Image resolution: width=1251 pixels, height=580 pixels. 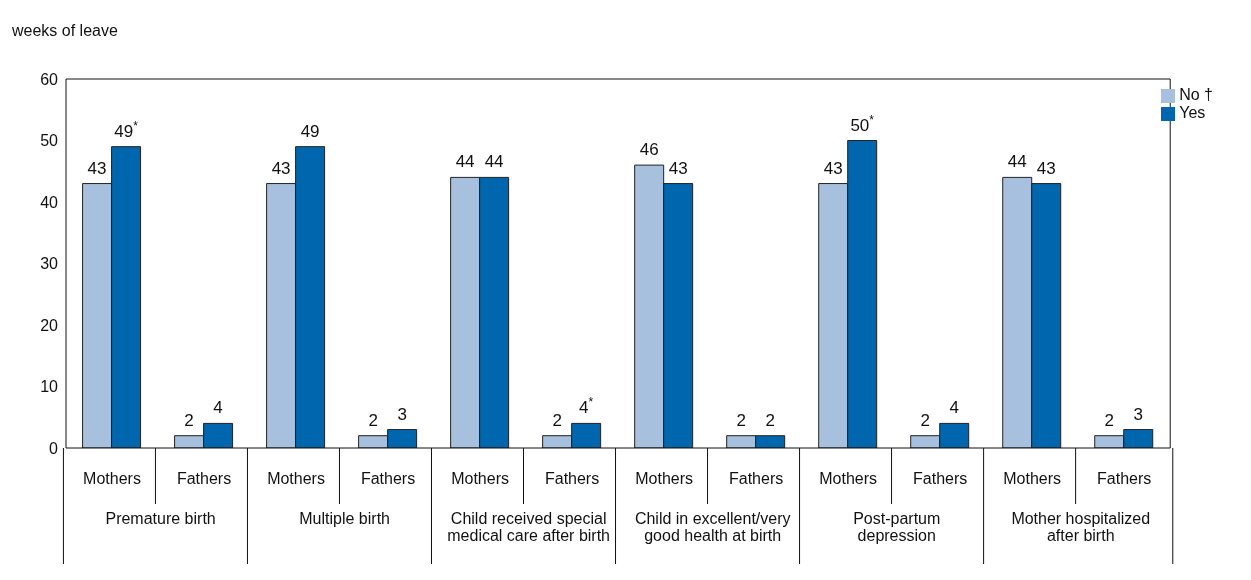 I want to click on data-label: 4$^{*}$, so click(x=586, y=406).